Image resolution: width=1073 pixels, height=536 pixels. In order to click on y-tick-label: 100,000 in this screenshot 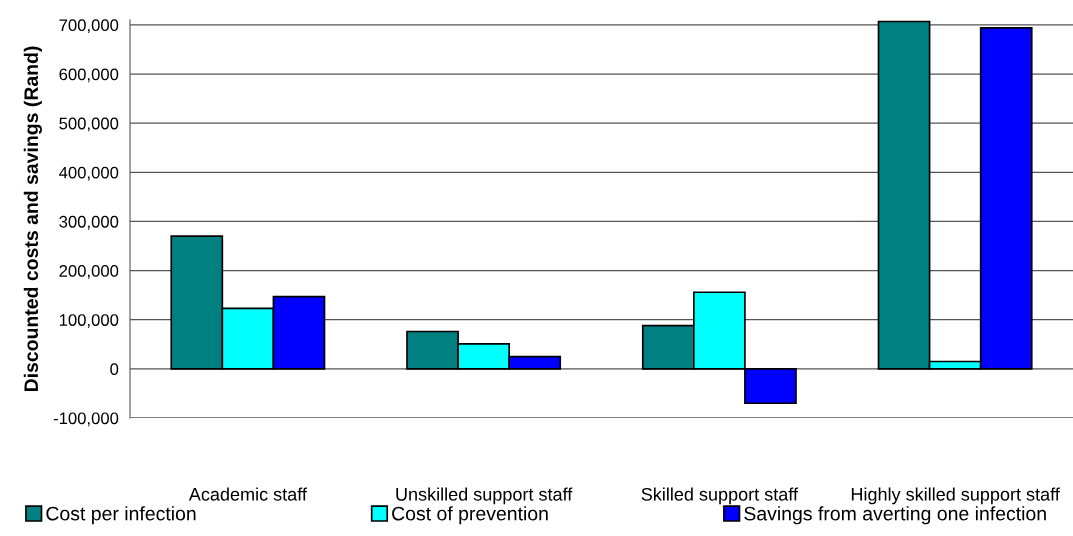, I will do `click(89, 321)`.